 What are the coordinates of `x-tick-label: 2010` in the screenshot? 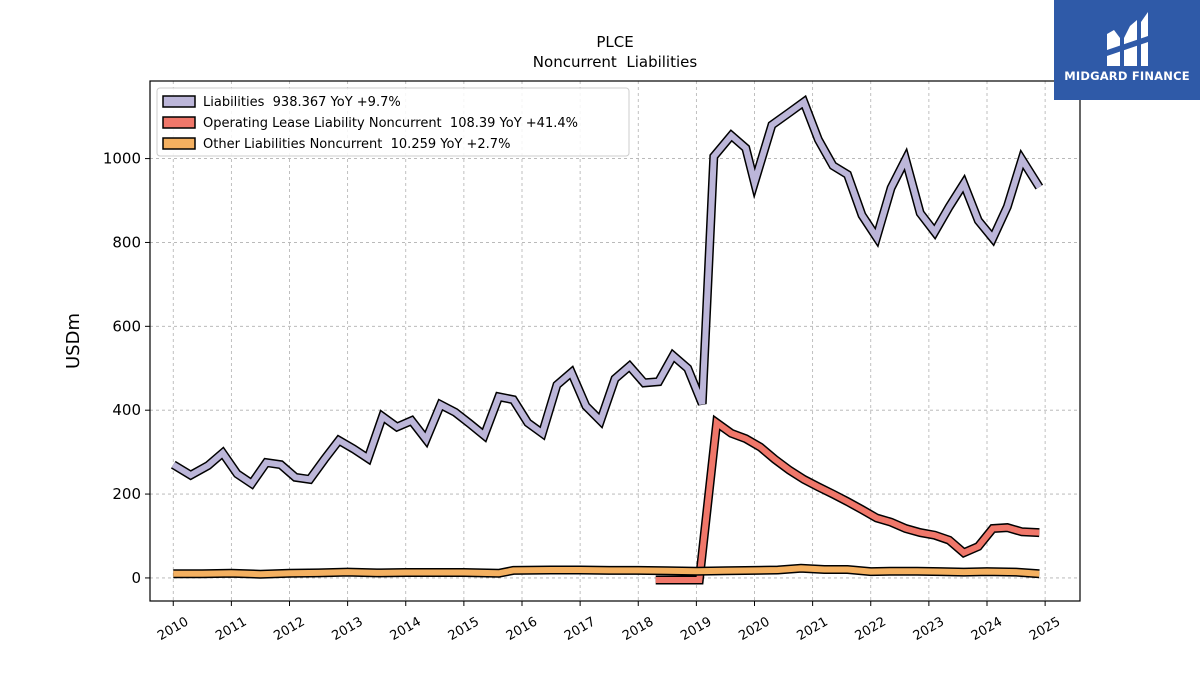 It's located at (173, 629).